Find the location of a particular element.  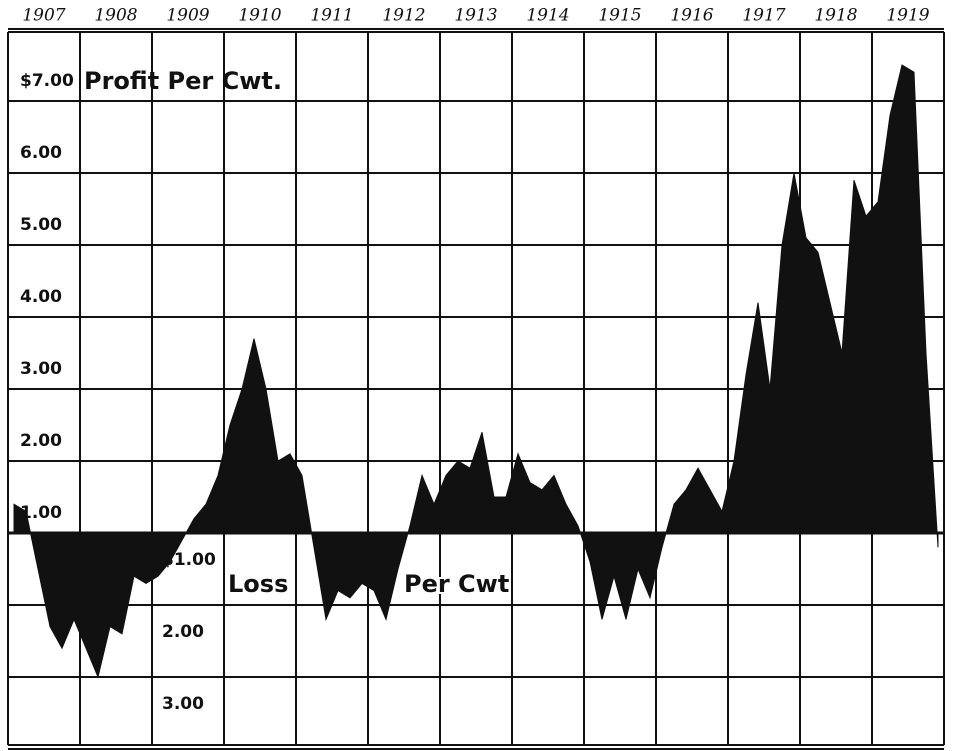

x-tick-label: 1910 is located at coordinates (259, 16).